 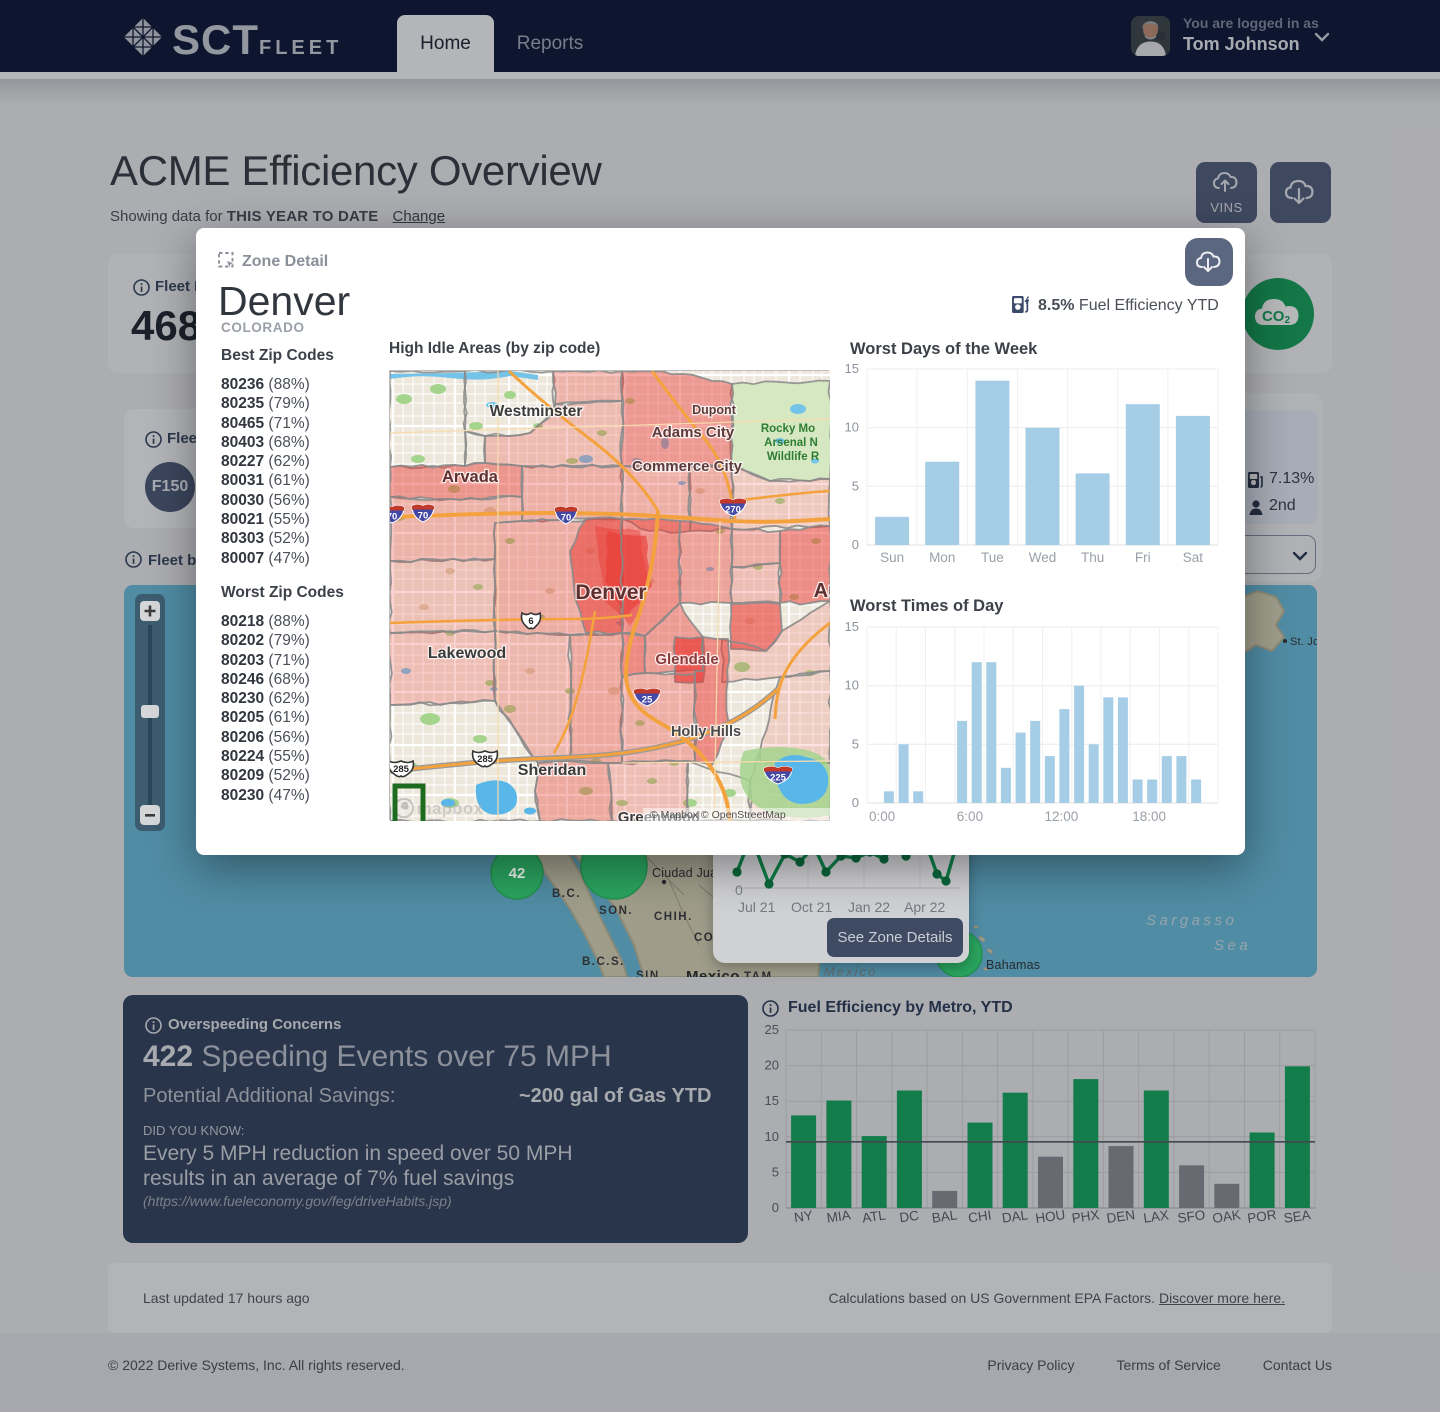 What do you see at coordinates (450, 809) in the screenshot?
I see `svg-text: mapbox` at bounding box center [450, 809].